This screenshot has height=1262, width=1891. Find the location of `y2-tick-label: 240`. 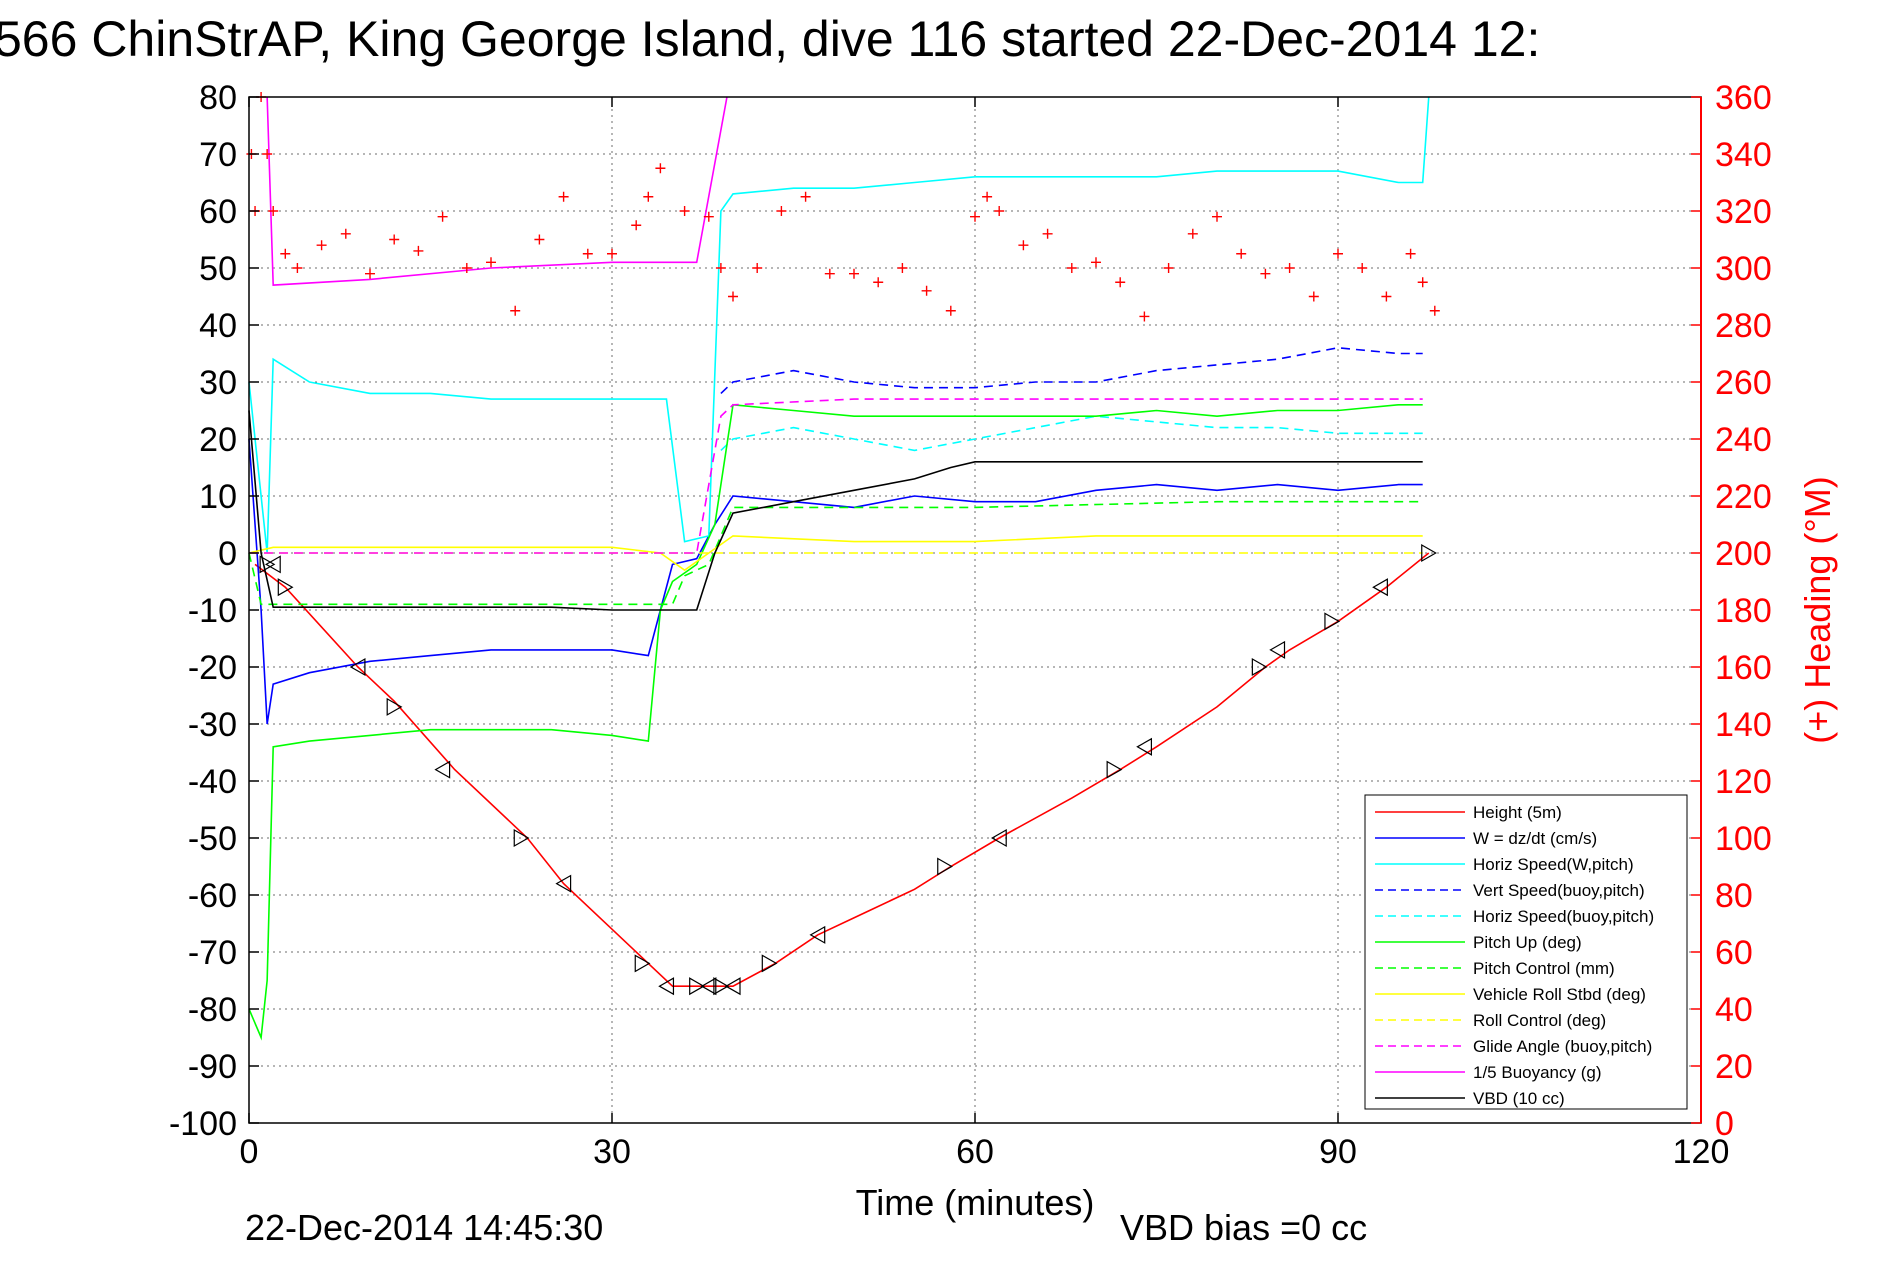

y2-tick-label: 240 is located at coordinates (1743, 440).